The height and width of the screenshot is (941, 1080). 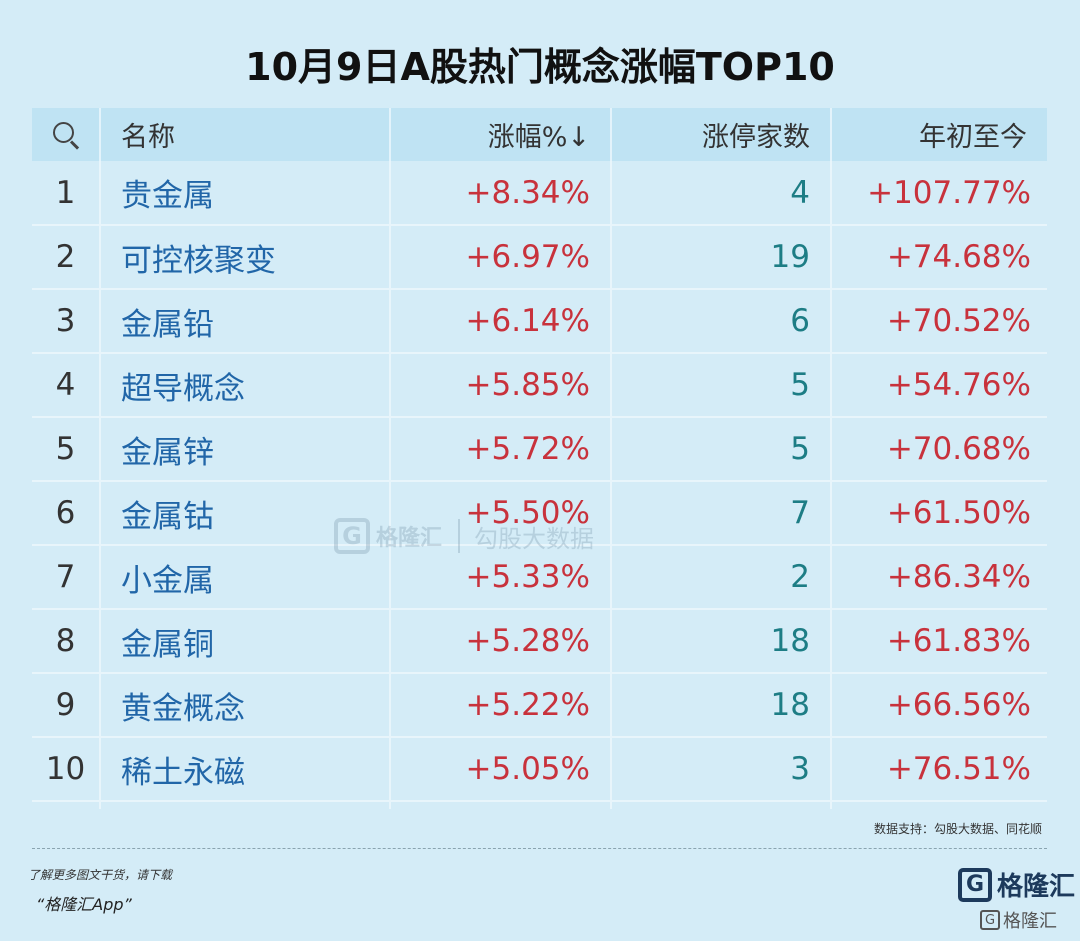 What do you see at coordinates (721, 257) in the screenshot?
I see `limit-up-count-cell: 19` at bounding box center [721, 257].